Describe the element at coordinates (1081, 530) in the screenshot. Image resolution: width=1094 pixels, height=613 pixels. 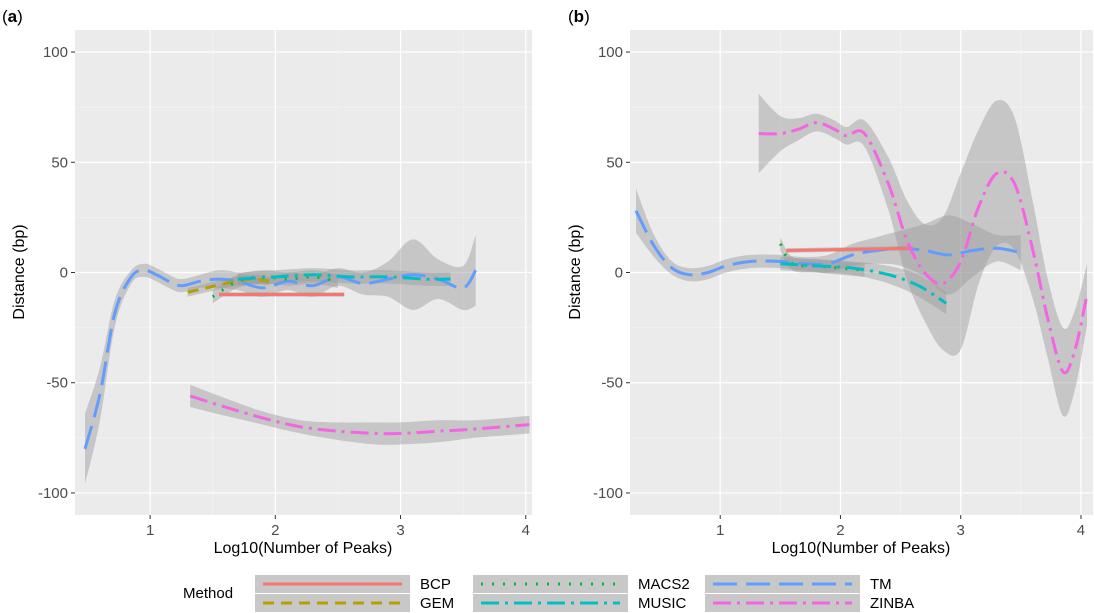
I see `x-tick-label-b: 4` at that location.